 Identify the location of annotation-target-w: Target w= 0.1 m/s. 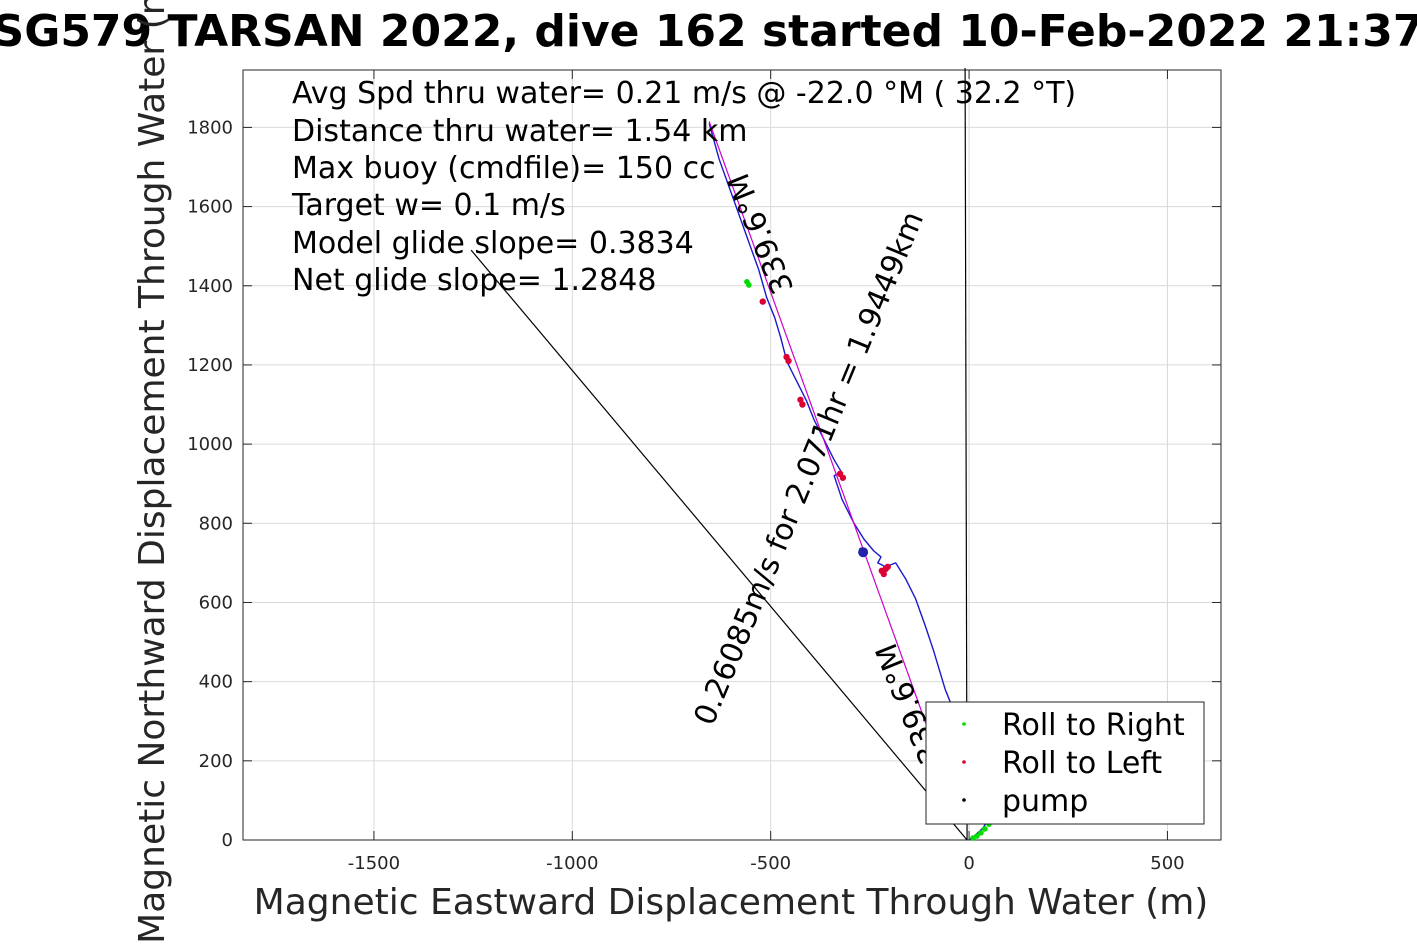
(428, 205).